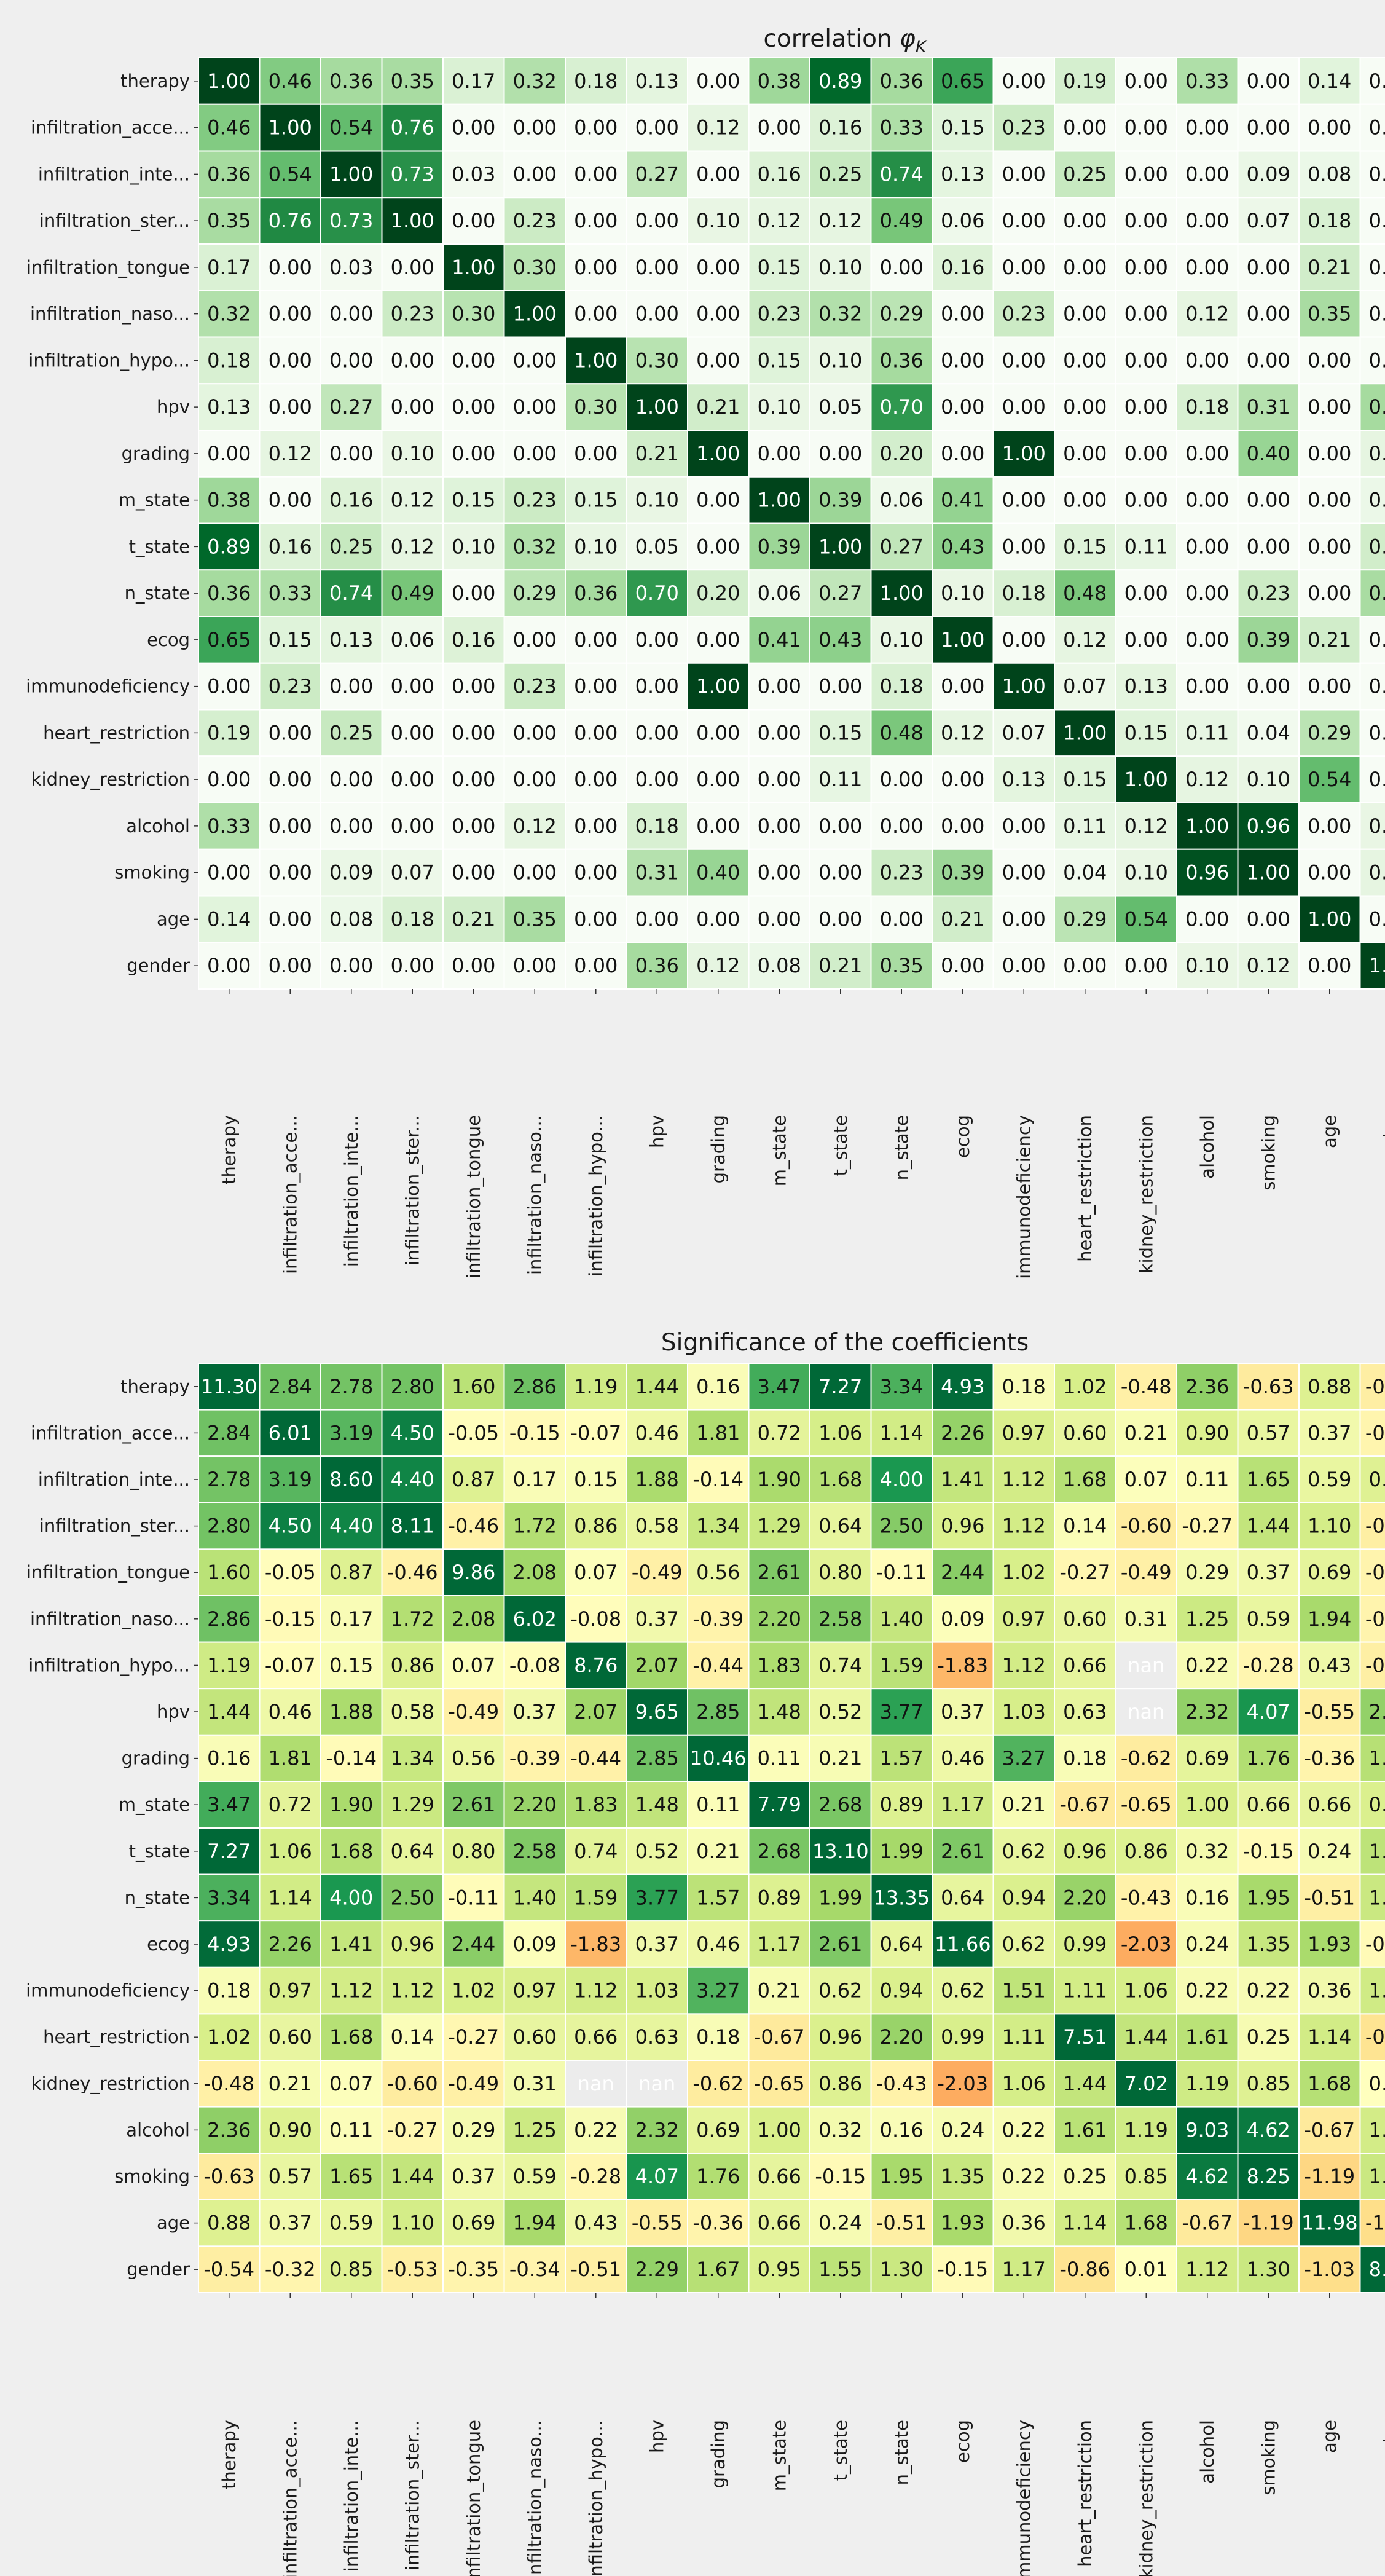 The height and width of the screenshot is (2576, 1385). Describe the element at coordinates (963, 1898) in the screenshot. I see `cell-value: 0.64` at that location.